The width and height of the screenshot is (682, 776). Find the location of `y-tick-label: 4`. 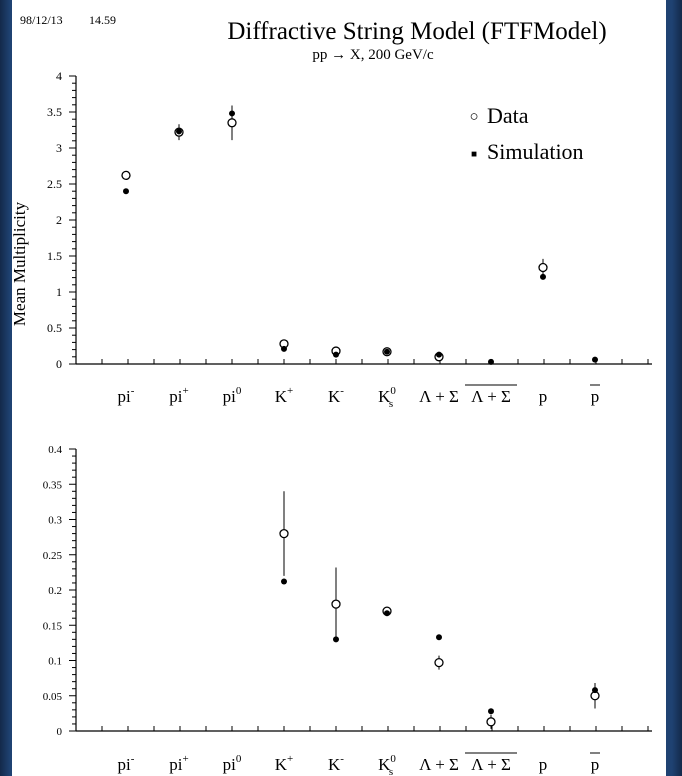

y-tick-label: 4 is located at coordinates (59, 76).